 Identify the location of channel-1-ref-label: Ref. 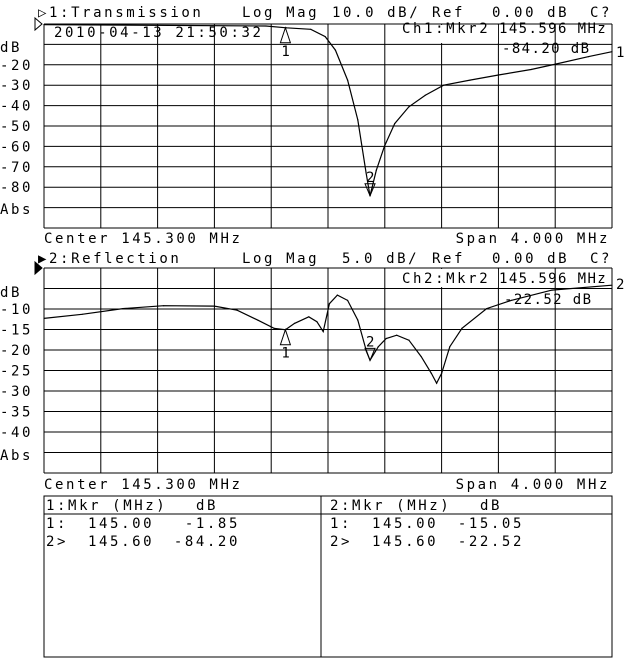
(448, 13).